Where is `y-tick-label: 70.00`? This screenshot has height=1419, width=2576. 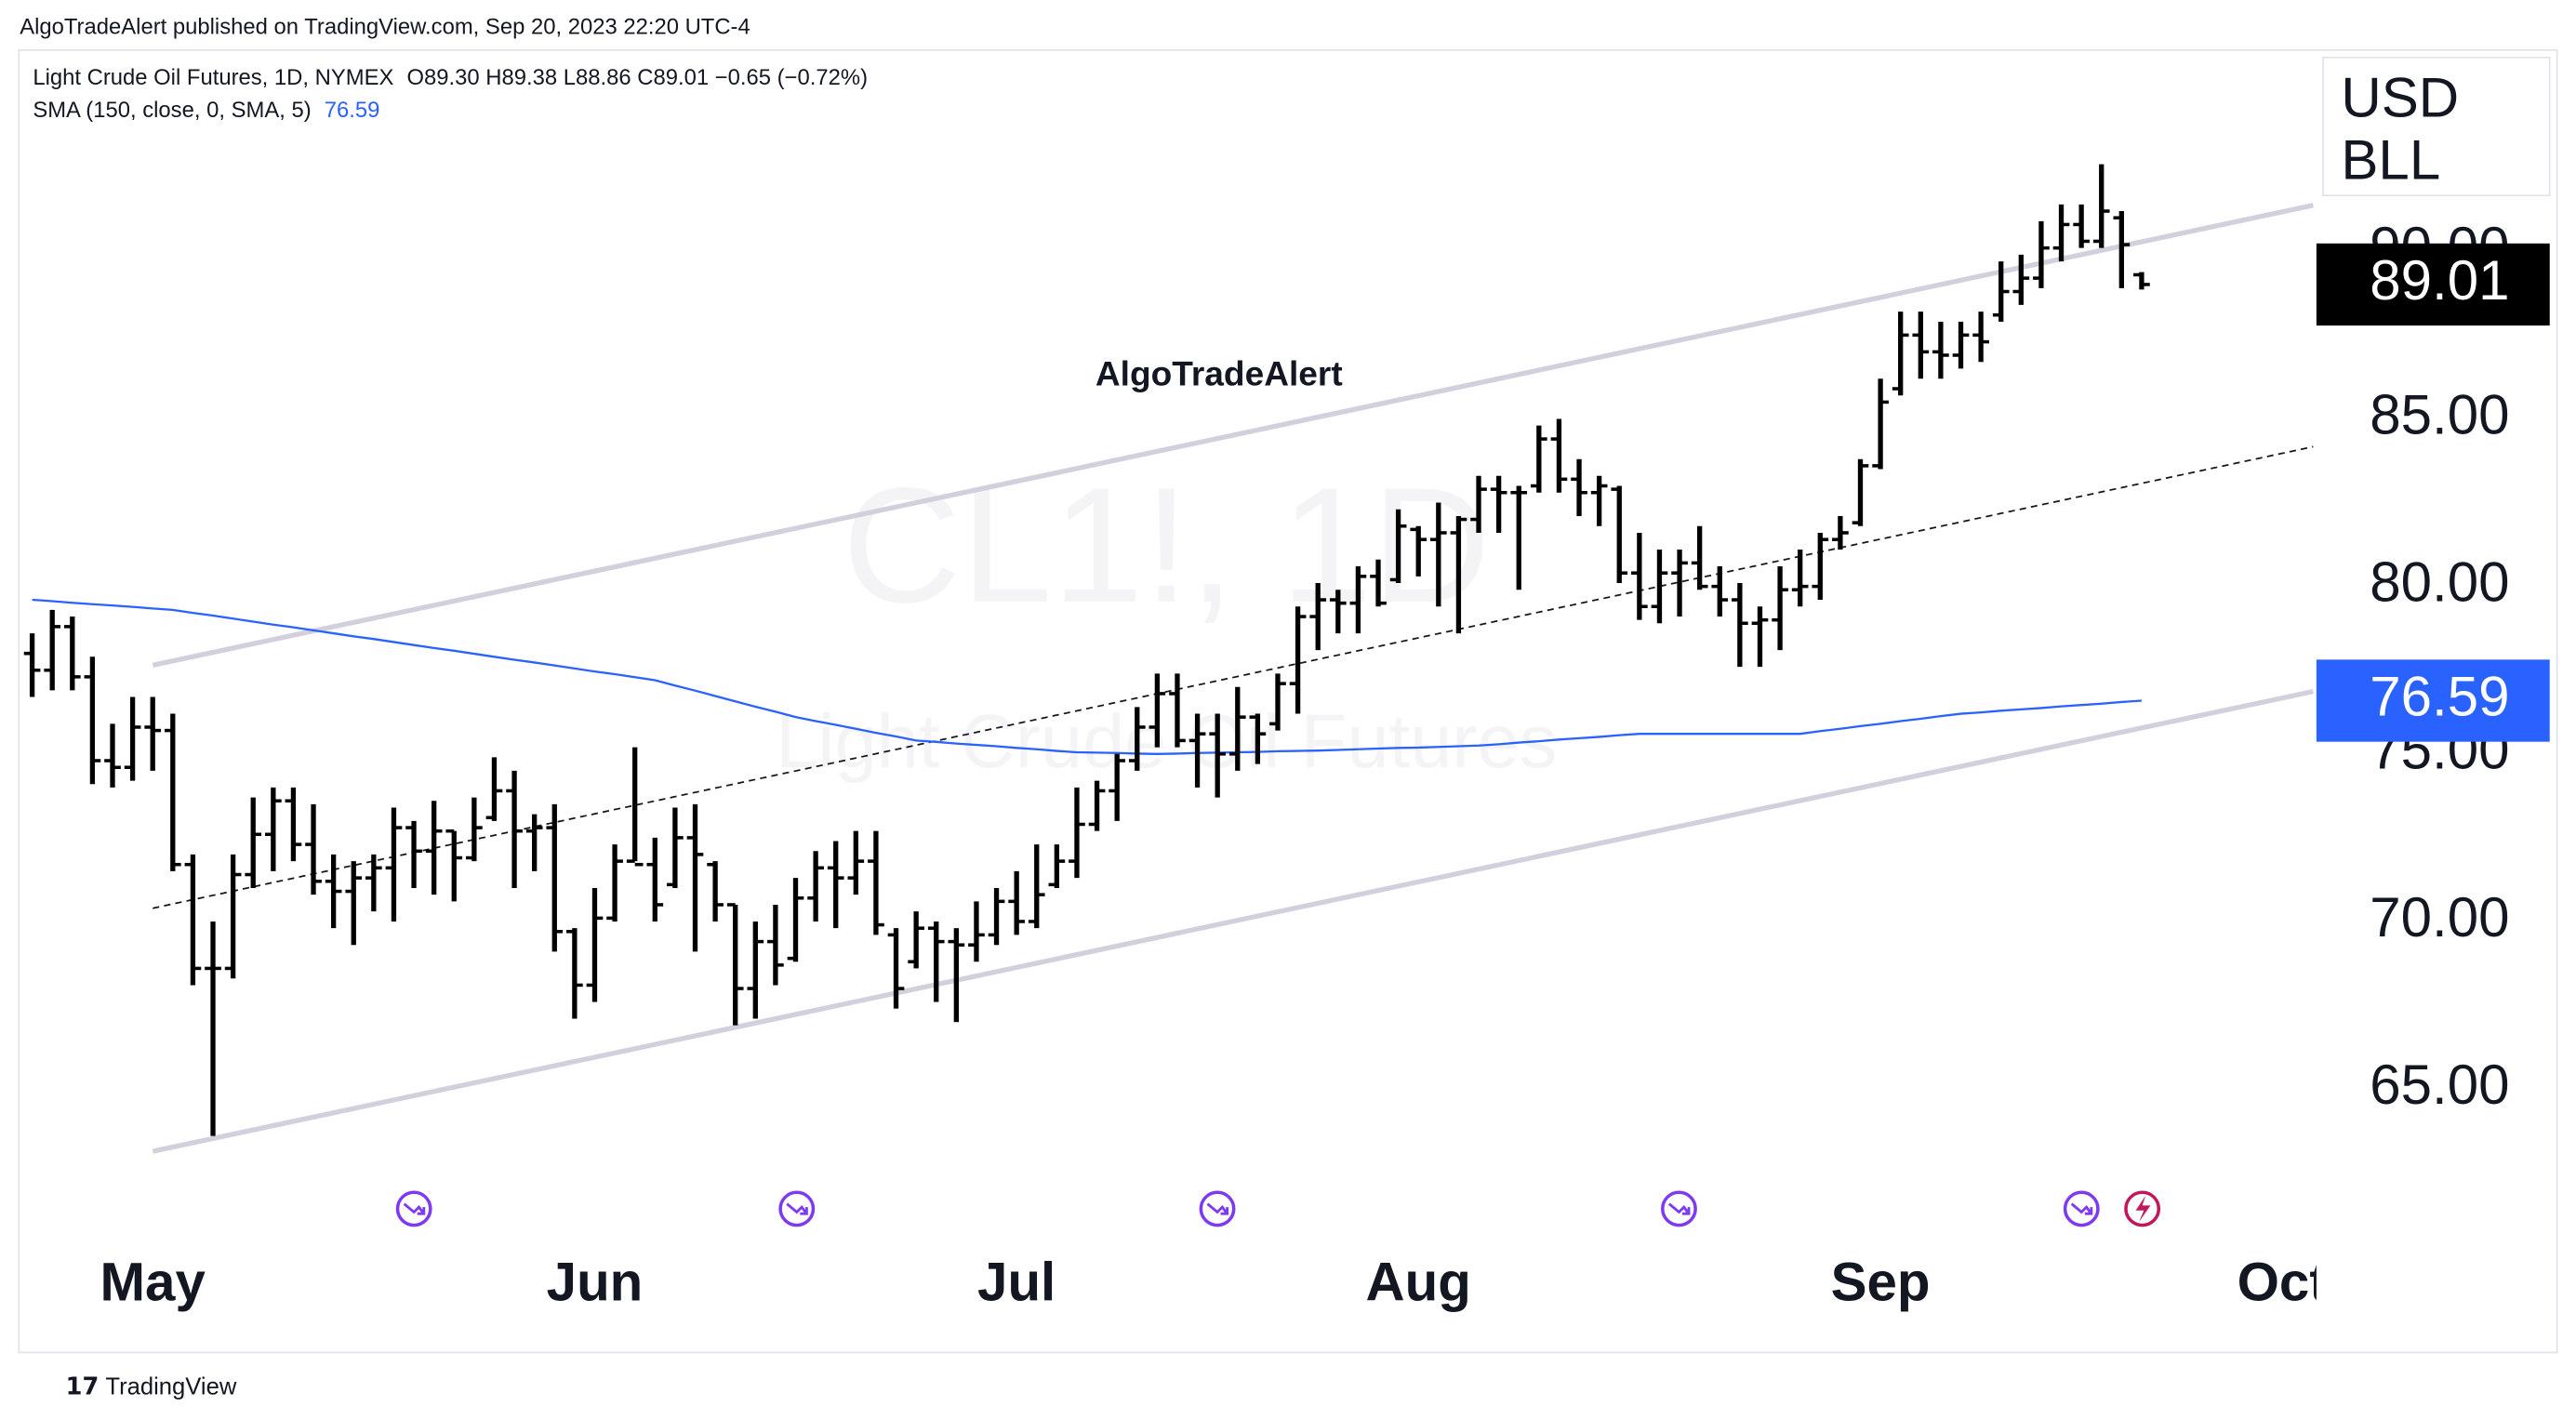 y-tick-label: 70.00 is located at coordinates (2439, 917).